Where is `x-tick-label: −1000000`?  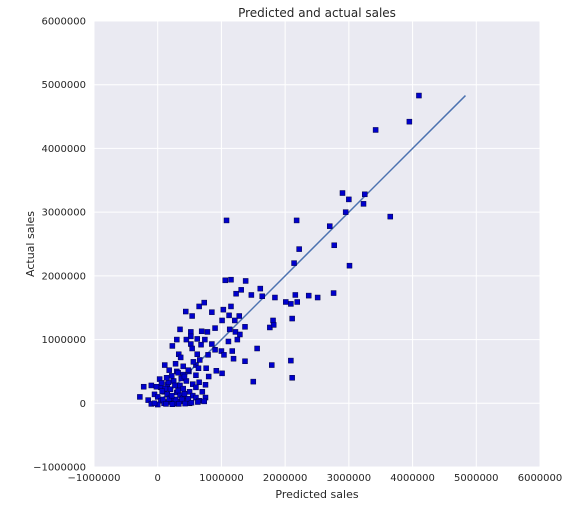 x-tick-label: −1000000 is located at coordinates (94, 478).